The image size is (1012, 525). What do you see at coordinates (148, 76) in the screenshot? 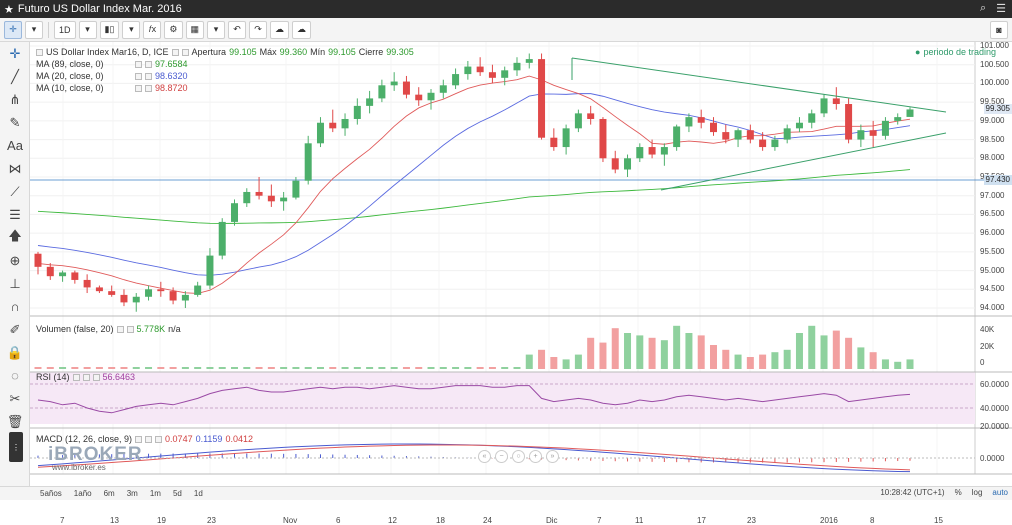
I see `ma20-hide` at bounding box center [148, 76].